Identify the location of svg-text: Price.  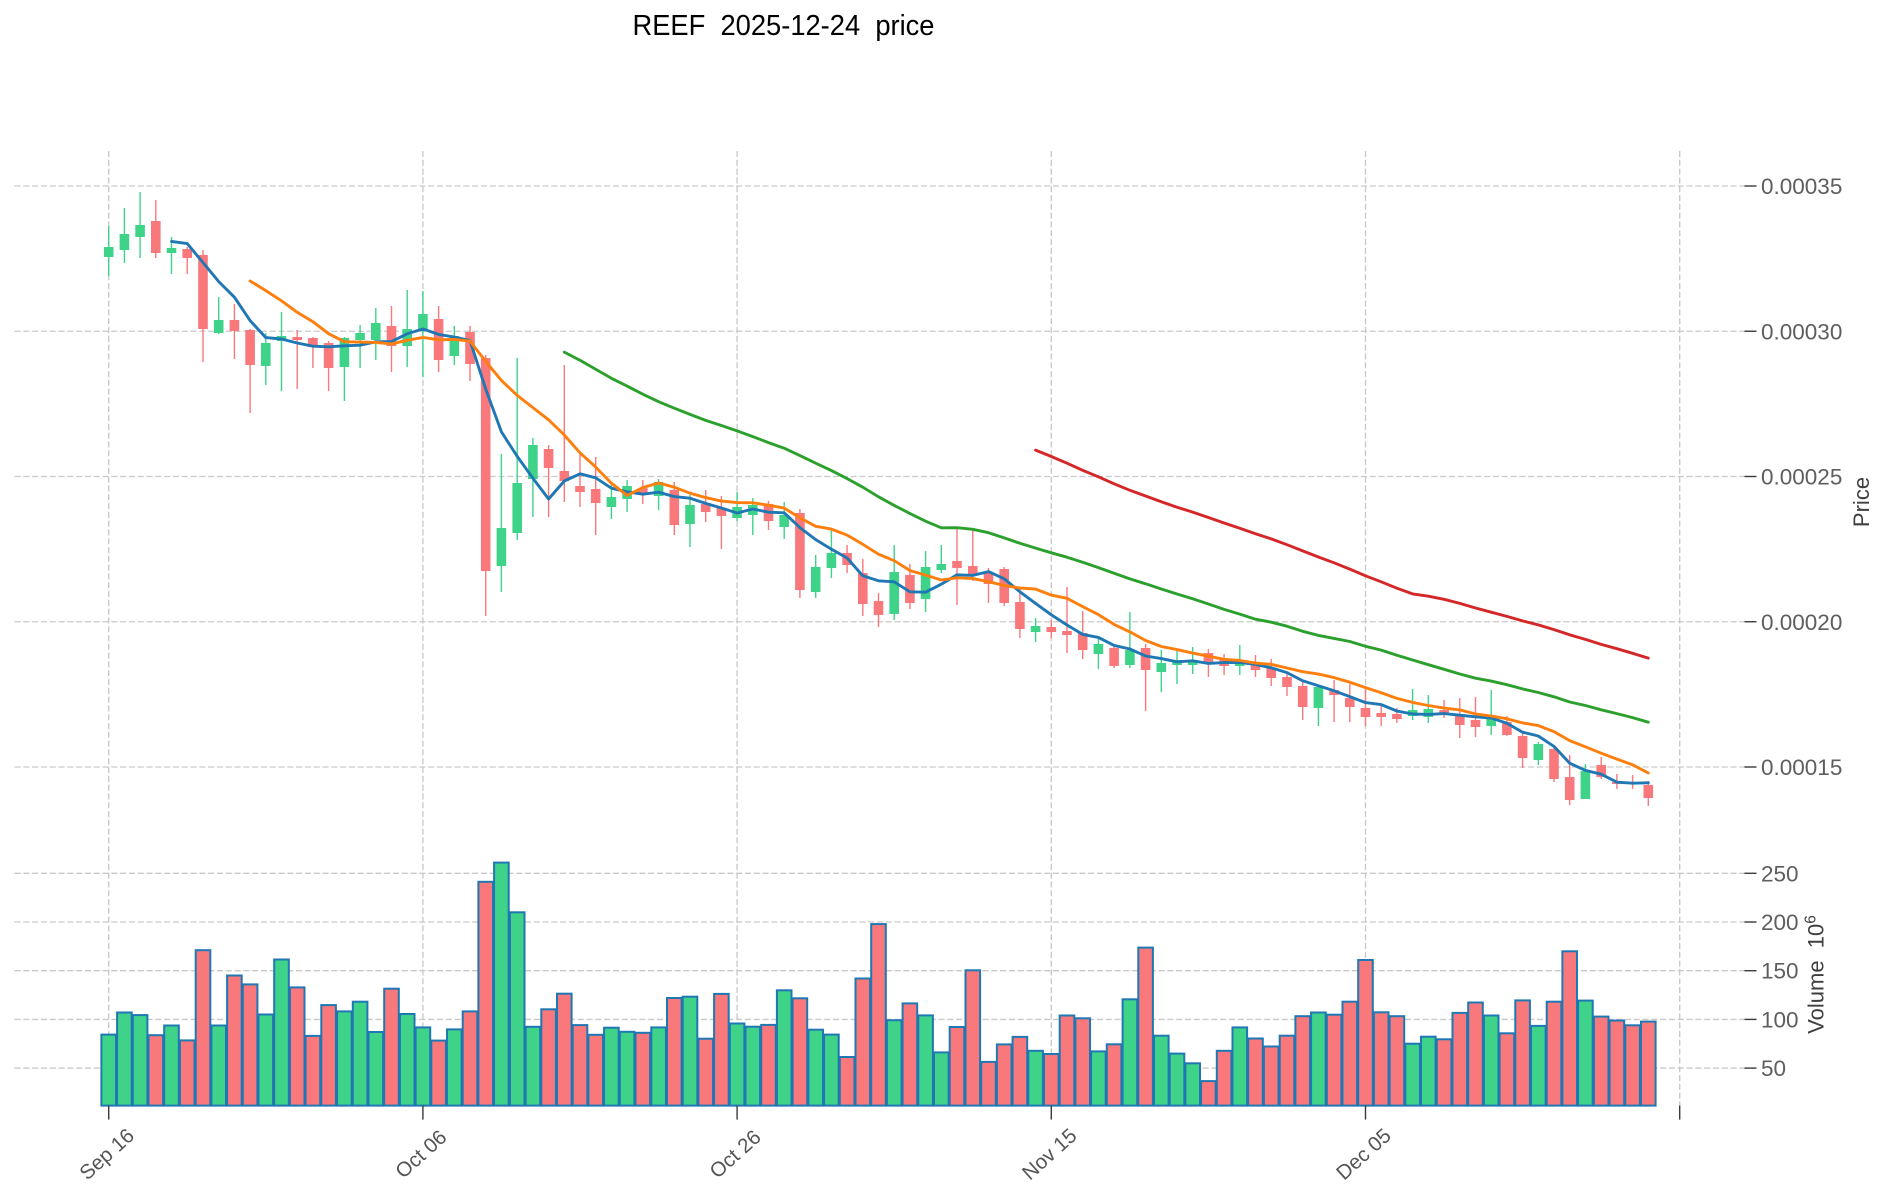
(1861, 502).